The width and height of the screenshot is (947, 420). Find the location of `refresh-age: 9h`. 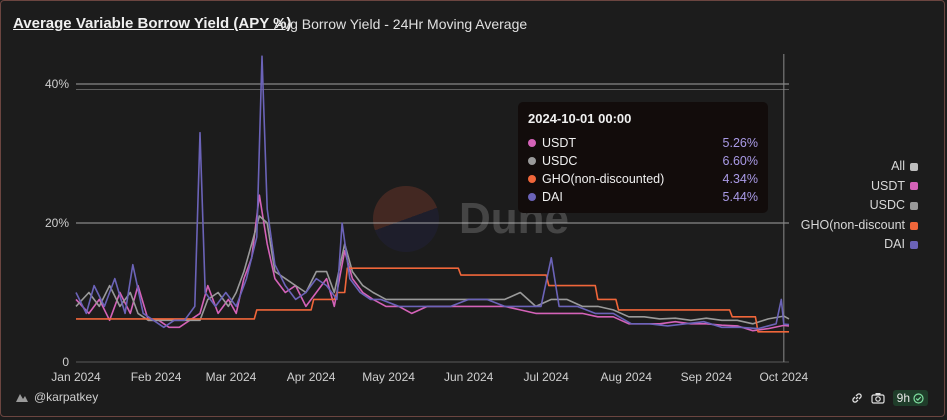

refresh-age: 9h is located at coordinates (903, 398).